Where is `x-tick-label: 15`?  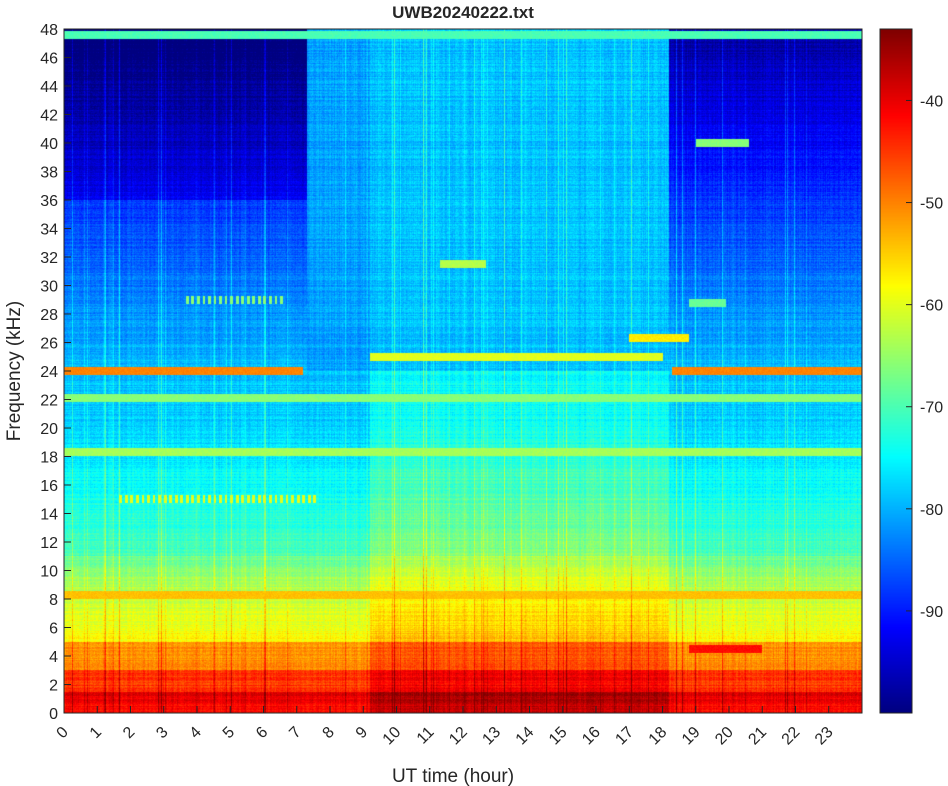 x-tick-label: 15 is located at coordinates (558, 736).